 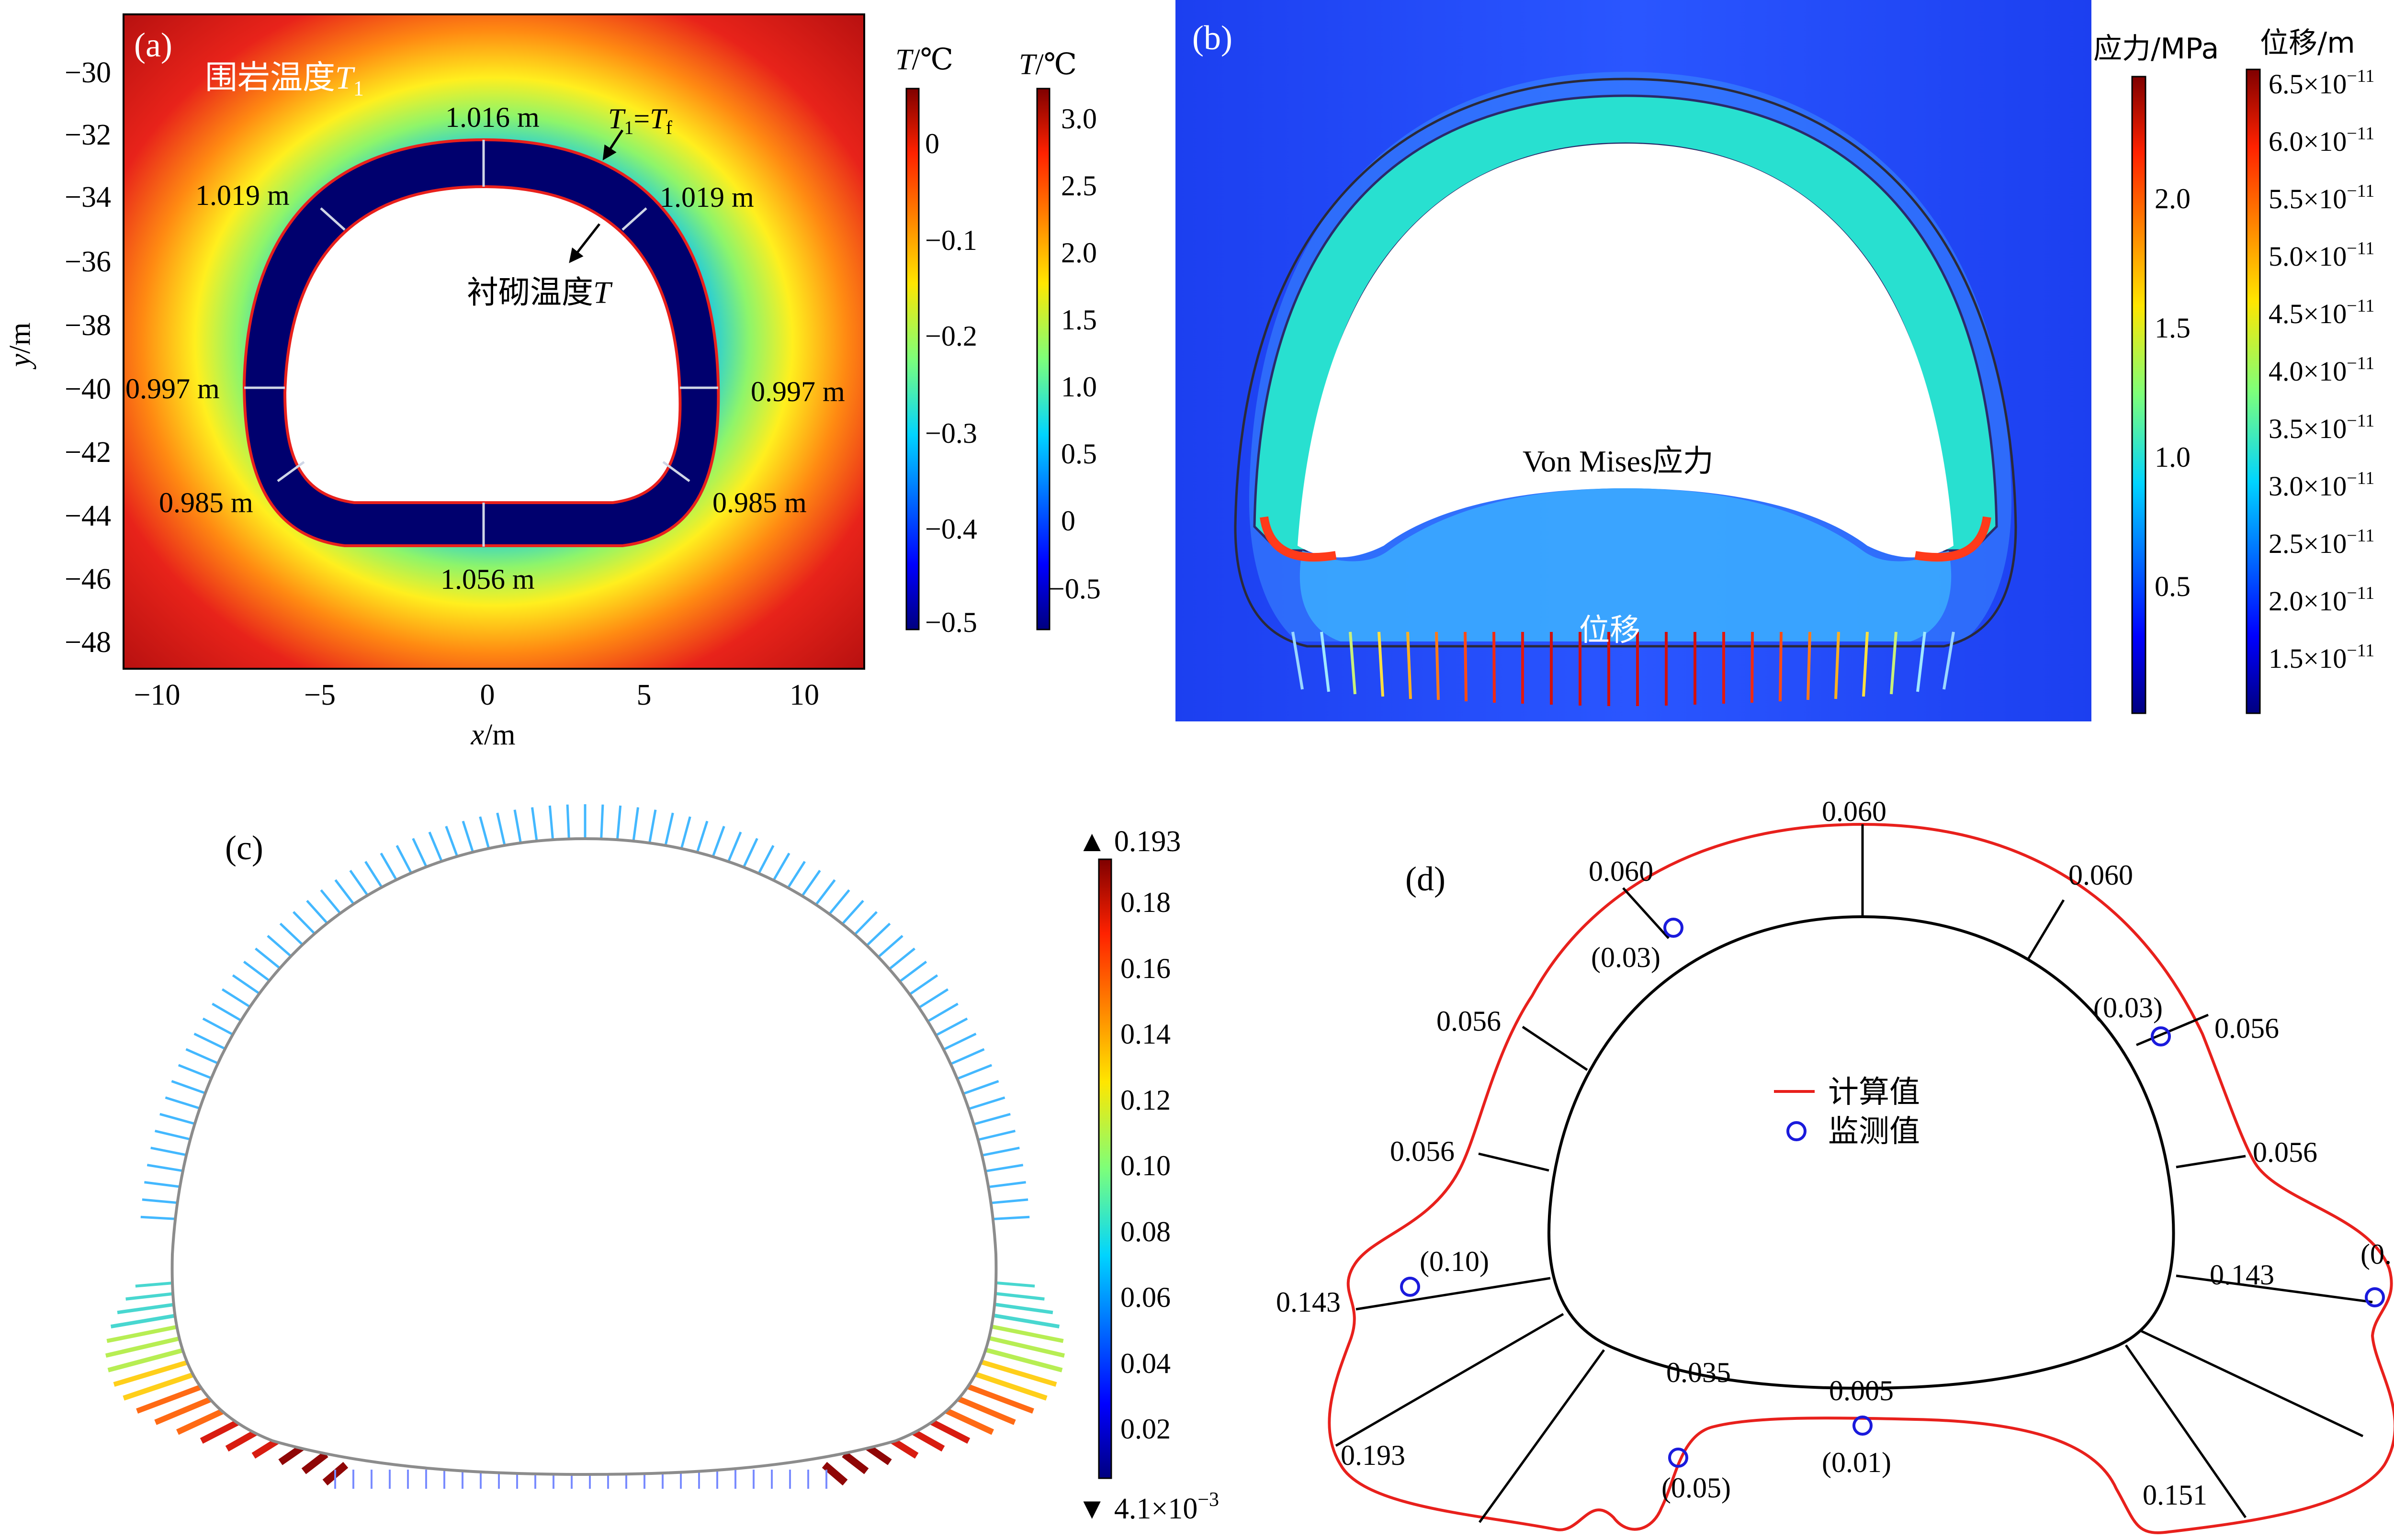 What do you see at coordinates (88, 262) in the screenshot?
I see `y-tick-label: −36` at bounding box center [88, 262].